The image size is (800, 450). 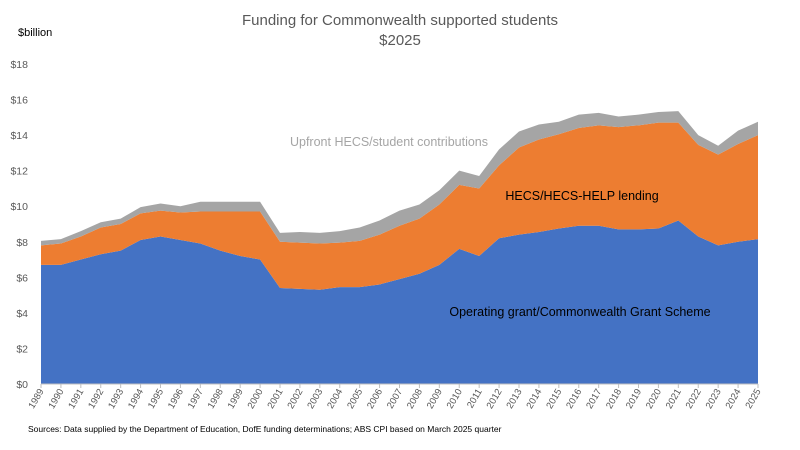 I want to click on x-tick-label: 2002, so click(x=295, y=399).